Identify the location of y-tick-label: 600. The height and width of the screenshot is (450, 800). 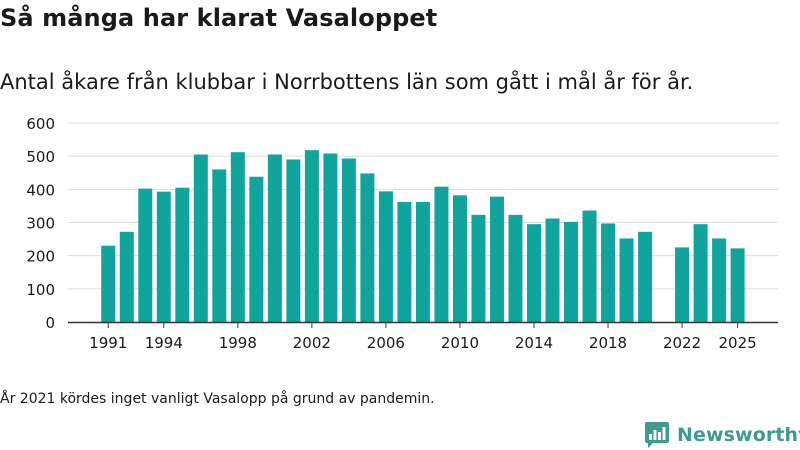
(40, 124).